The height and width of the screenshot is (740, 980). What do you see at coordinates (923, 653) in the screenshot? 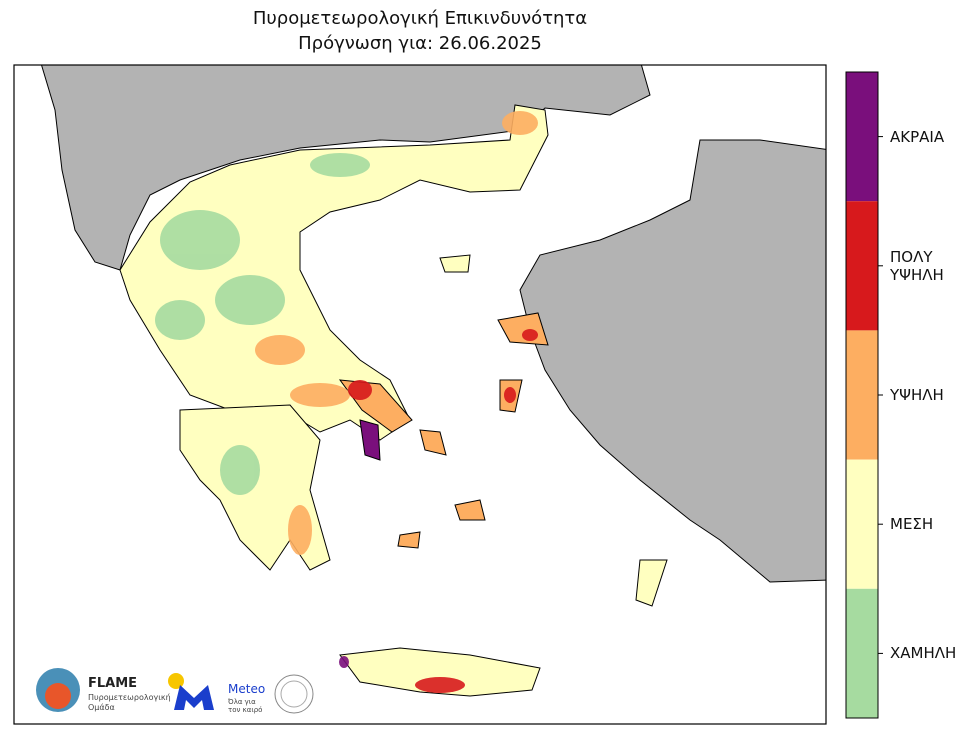
I see `legend-label: ΧΑΜΗΛΗ` at bounding box center [923, 653].